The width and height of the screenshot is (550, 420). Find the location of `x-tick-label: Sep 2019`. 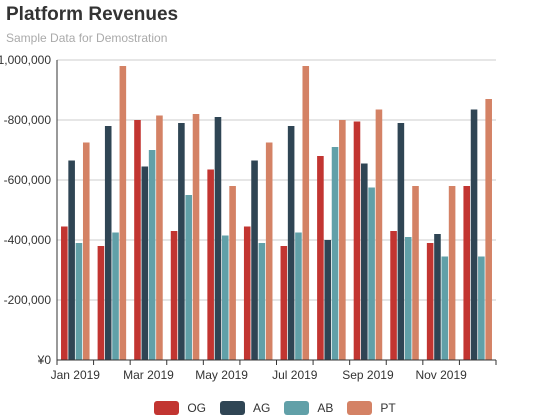

x-tick-label: Sep 2019 is located at coordinates (368, 375).